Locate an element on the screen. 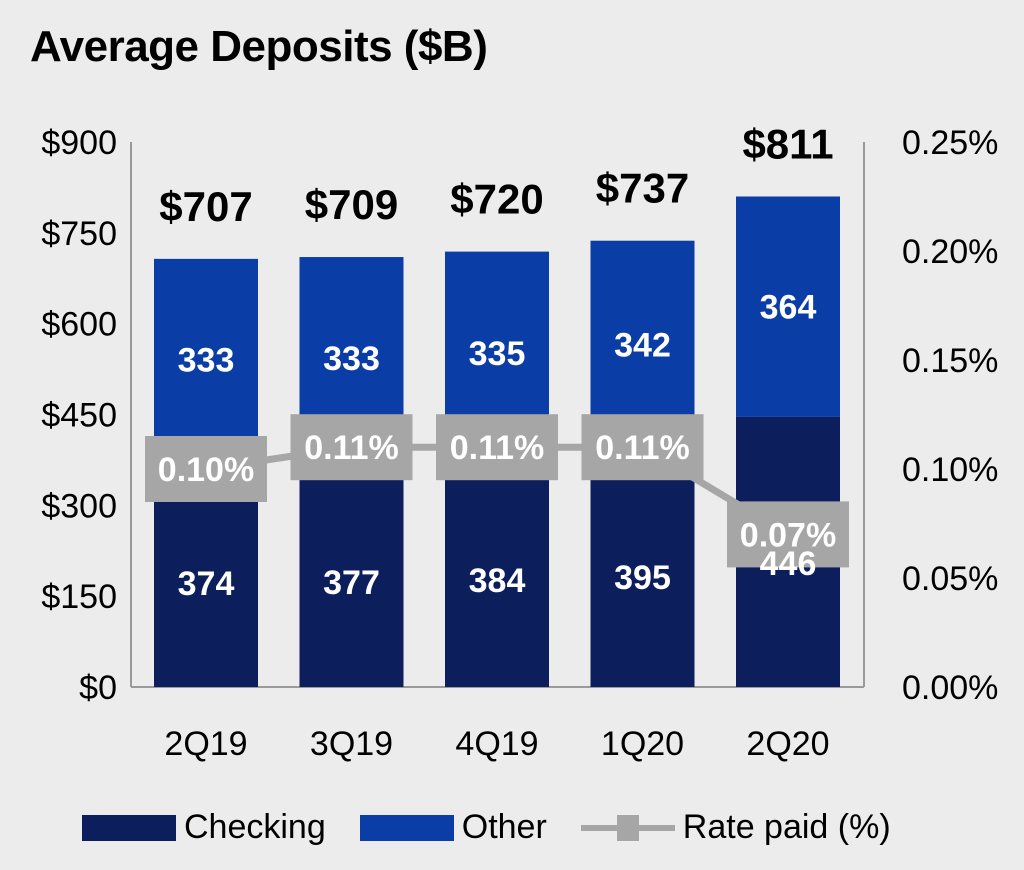  segment-label-checking: 374 is located at coordinates (206, 584).